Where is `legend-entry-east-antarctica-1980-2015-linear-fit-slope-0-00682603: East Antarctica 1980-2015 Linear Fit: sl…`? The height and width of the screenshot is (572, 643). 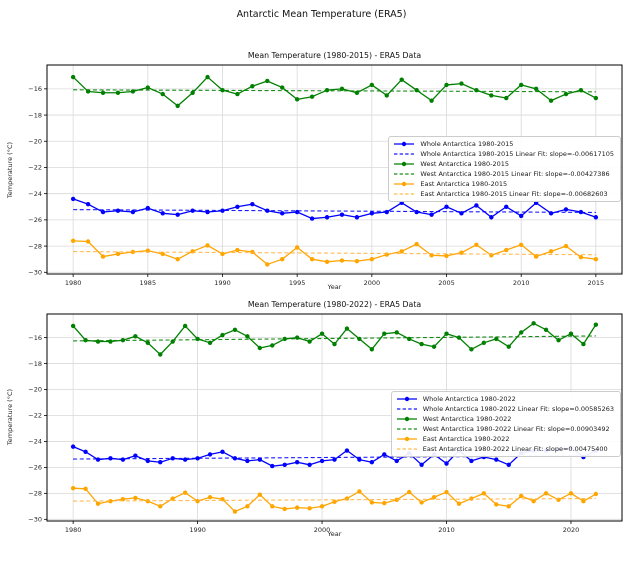 legend-entry-east-antarctica-1980-2015-linear-fit-slope-0-00682603: East Antarctica 1980-2015 Linear Fit: sl… is located at coordinates (503, 194).